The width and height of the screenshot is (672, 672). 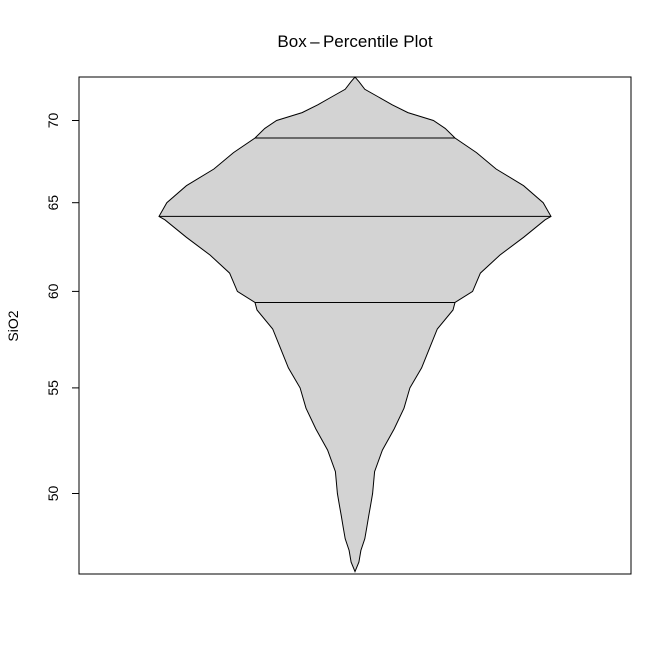 I want to click on y-tick-label-60: 60, so click(x=53, y=291).